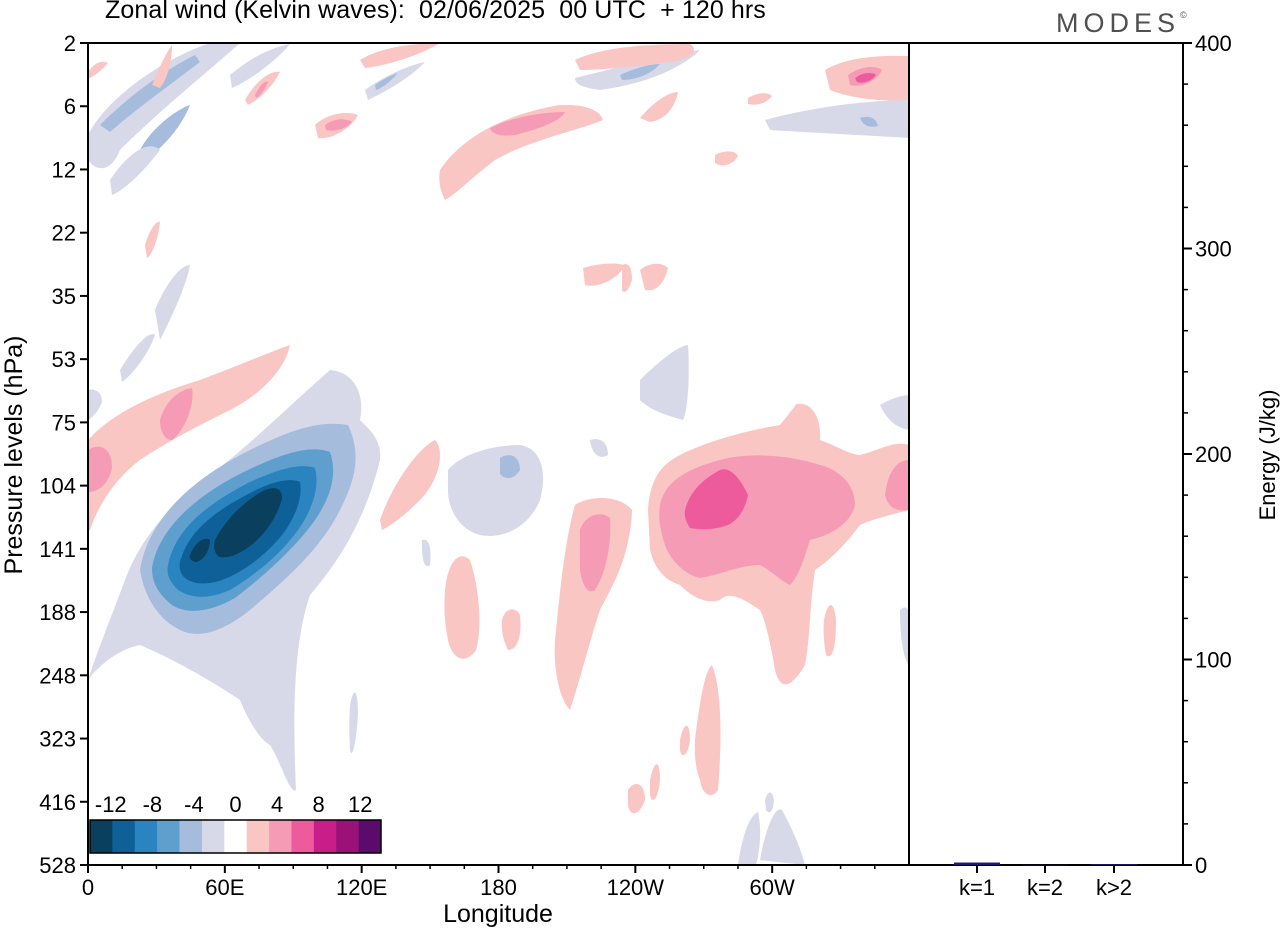 This screenshot has width=1280, height=930. What do you see at coordinates (1213, 249) in the screenshot?
I see `energy-tick-label: 300` at bounding box center [1213, 249].